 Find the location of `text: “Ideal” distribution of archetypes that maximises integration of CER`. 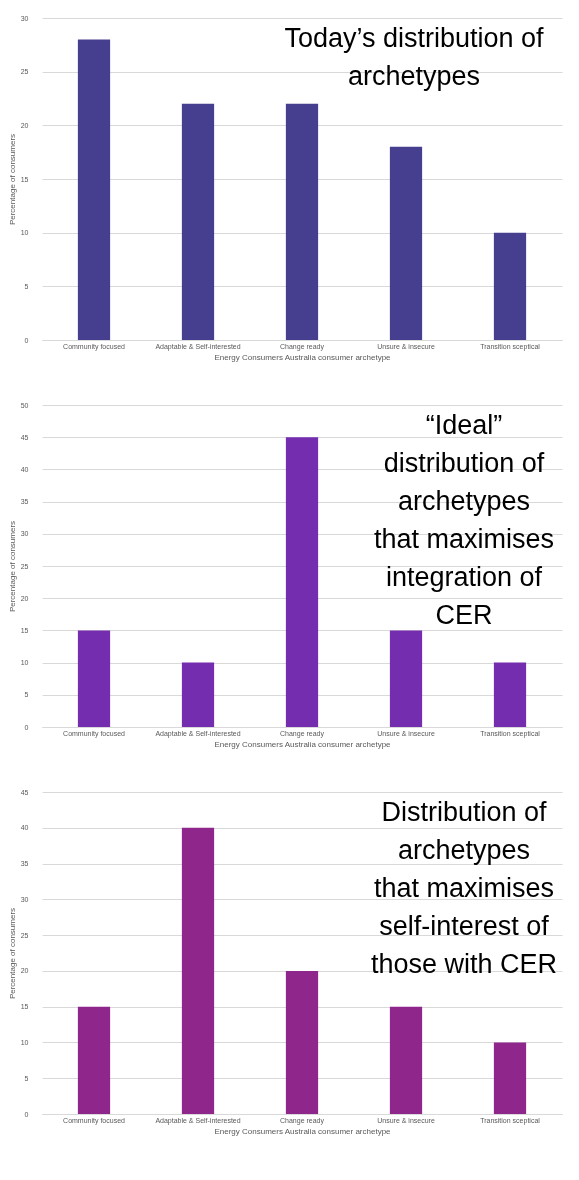

text: “Ideal” distribution of archetypes that maximises integration of CER is located at coordinates (464, 520).